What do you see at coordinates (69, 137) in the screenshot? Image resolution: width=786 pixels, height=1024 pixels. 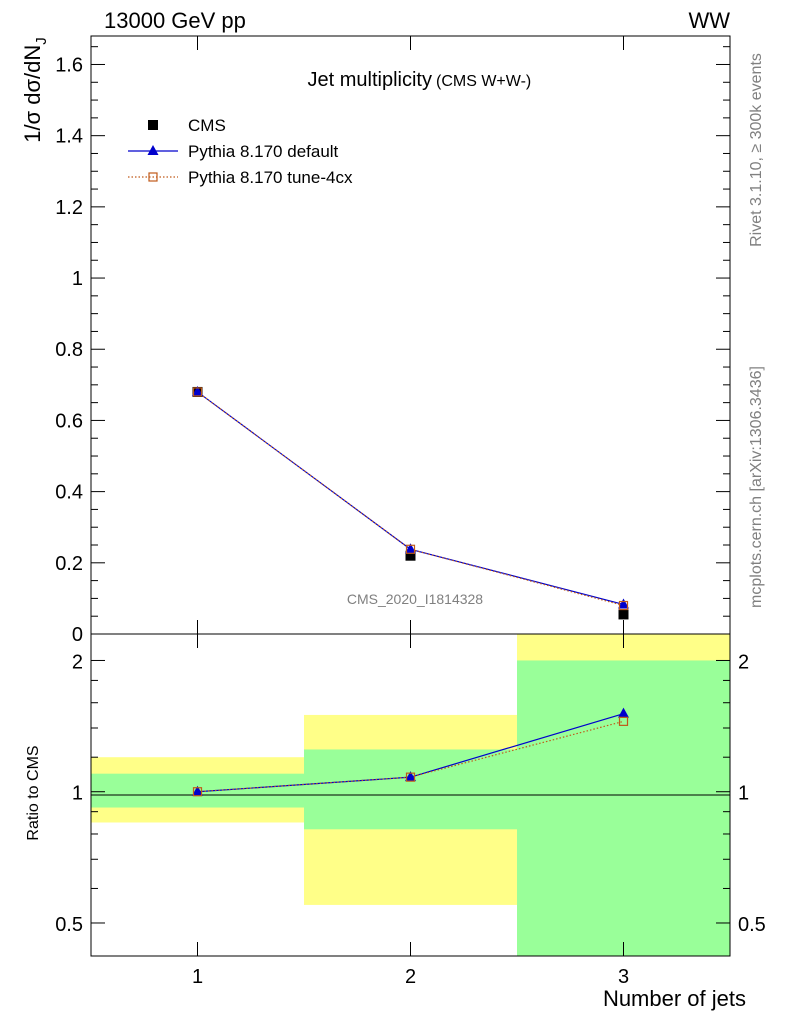 I see `main-y-tick-label: 1.4` at bounding box center [69, 137].